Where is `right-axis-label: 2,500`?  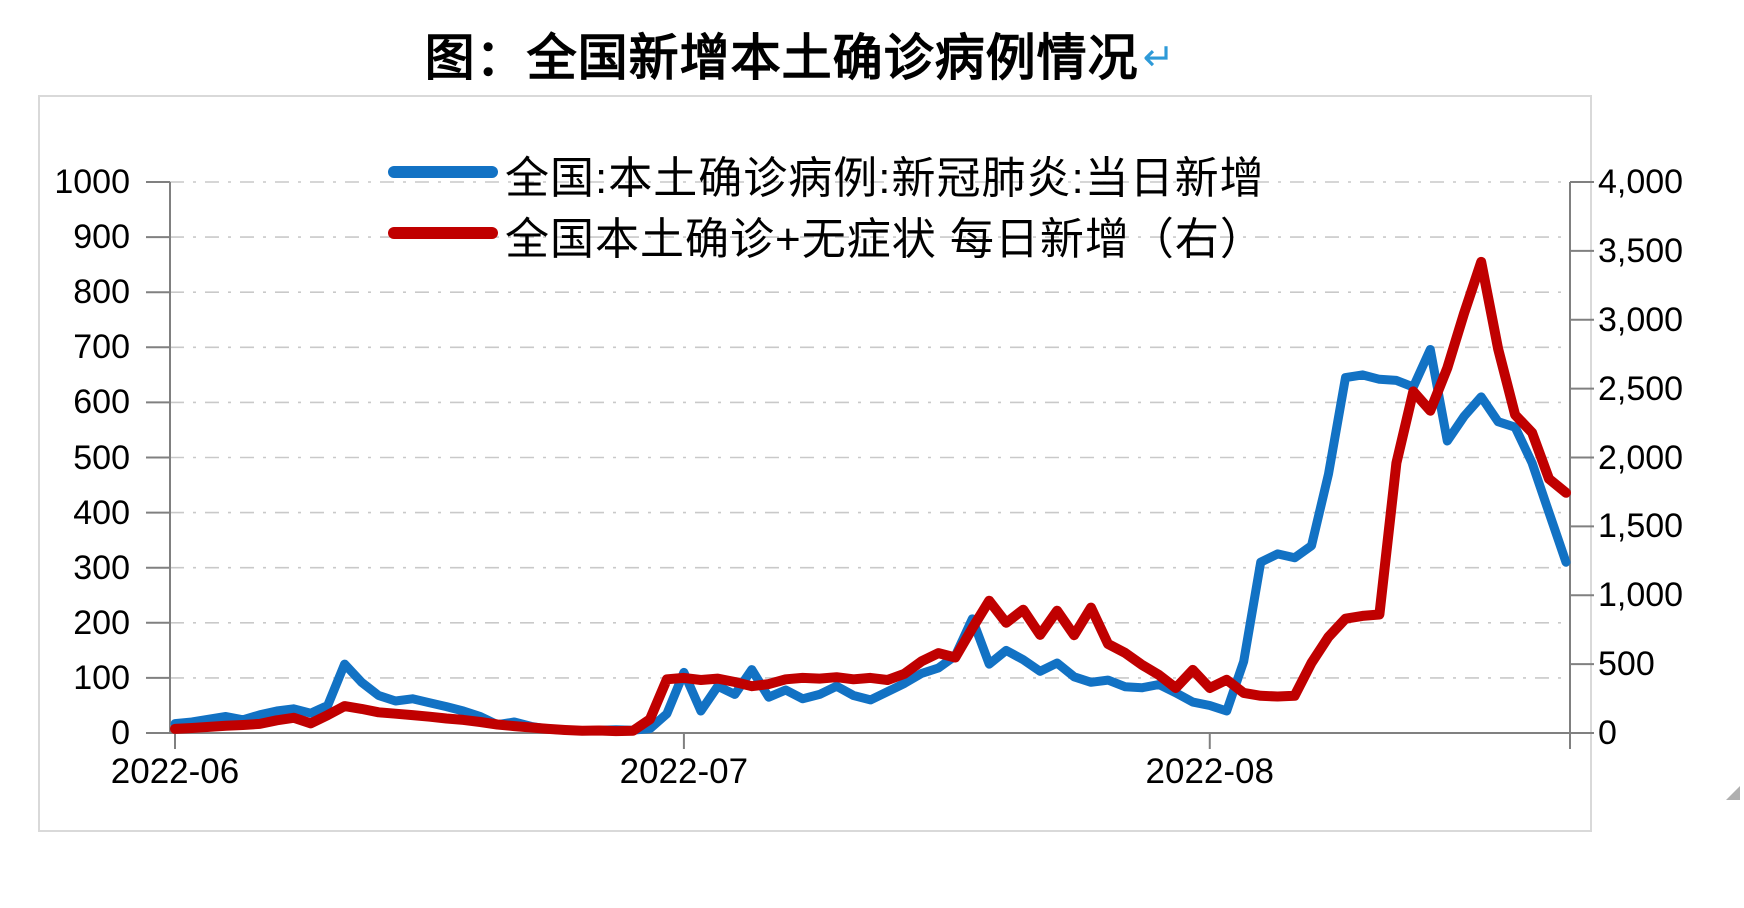
right-axis-label: 2,500 is located at coordinates (1641, 388).